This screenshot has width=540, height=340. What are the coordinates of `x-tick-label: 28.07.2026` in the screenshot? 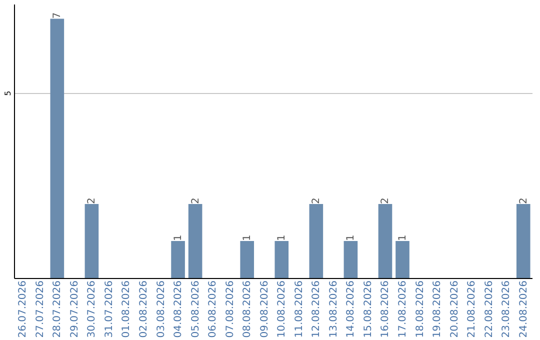 It's located at (58, 309).